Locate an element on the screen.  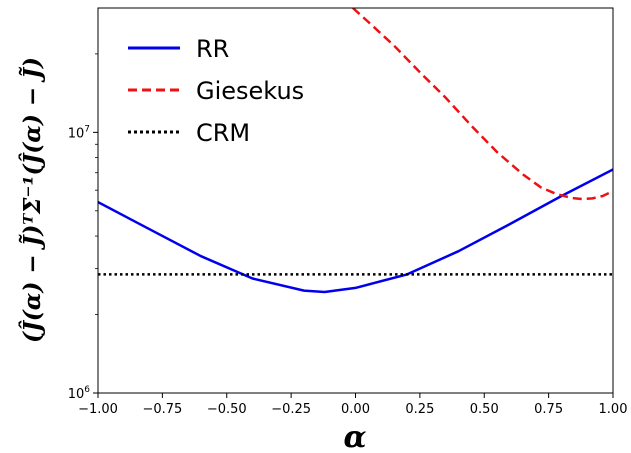
legend-label-giesekus: Giesekus is located at coordinates (250, 91).